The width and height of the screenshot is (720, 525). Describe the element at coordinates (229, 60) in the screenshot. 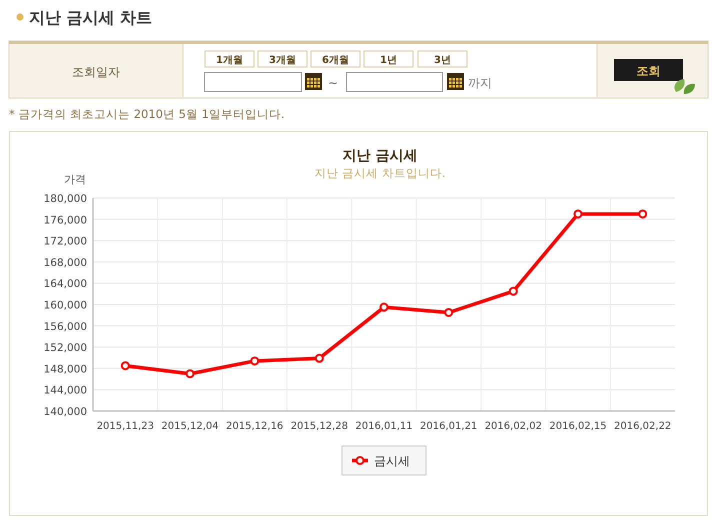

I see `text: 1개월` at that location.